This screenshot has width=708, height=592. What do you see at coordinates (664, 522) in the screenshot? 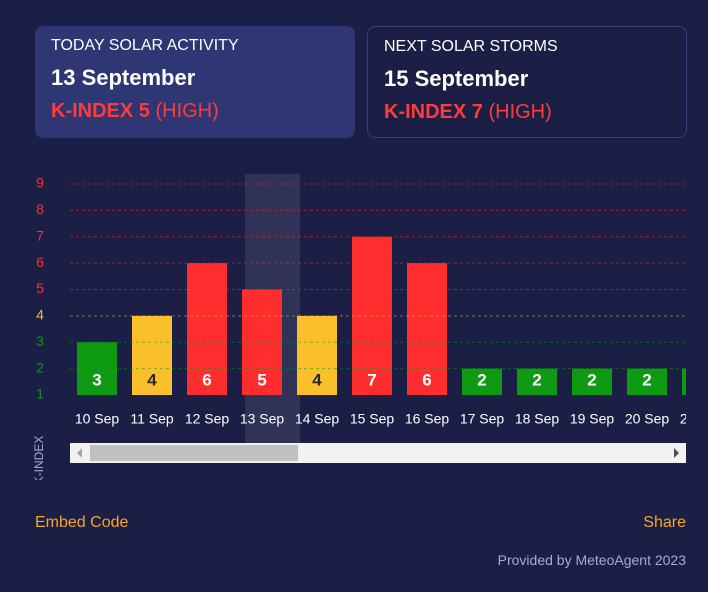
I see `share-link: Share` at bounding box center [664, 522].